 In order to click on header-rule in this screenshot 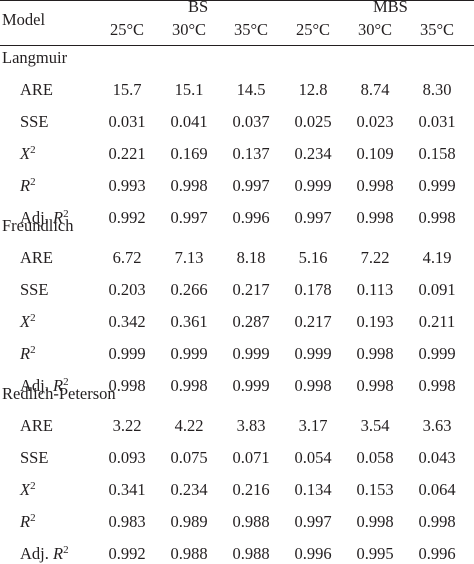, I will do `click(237, 45)`.